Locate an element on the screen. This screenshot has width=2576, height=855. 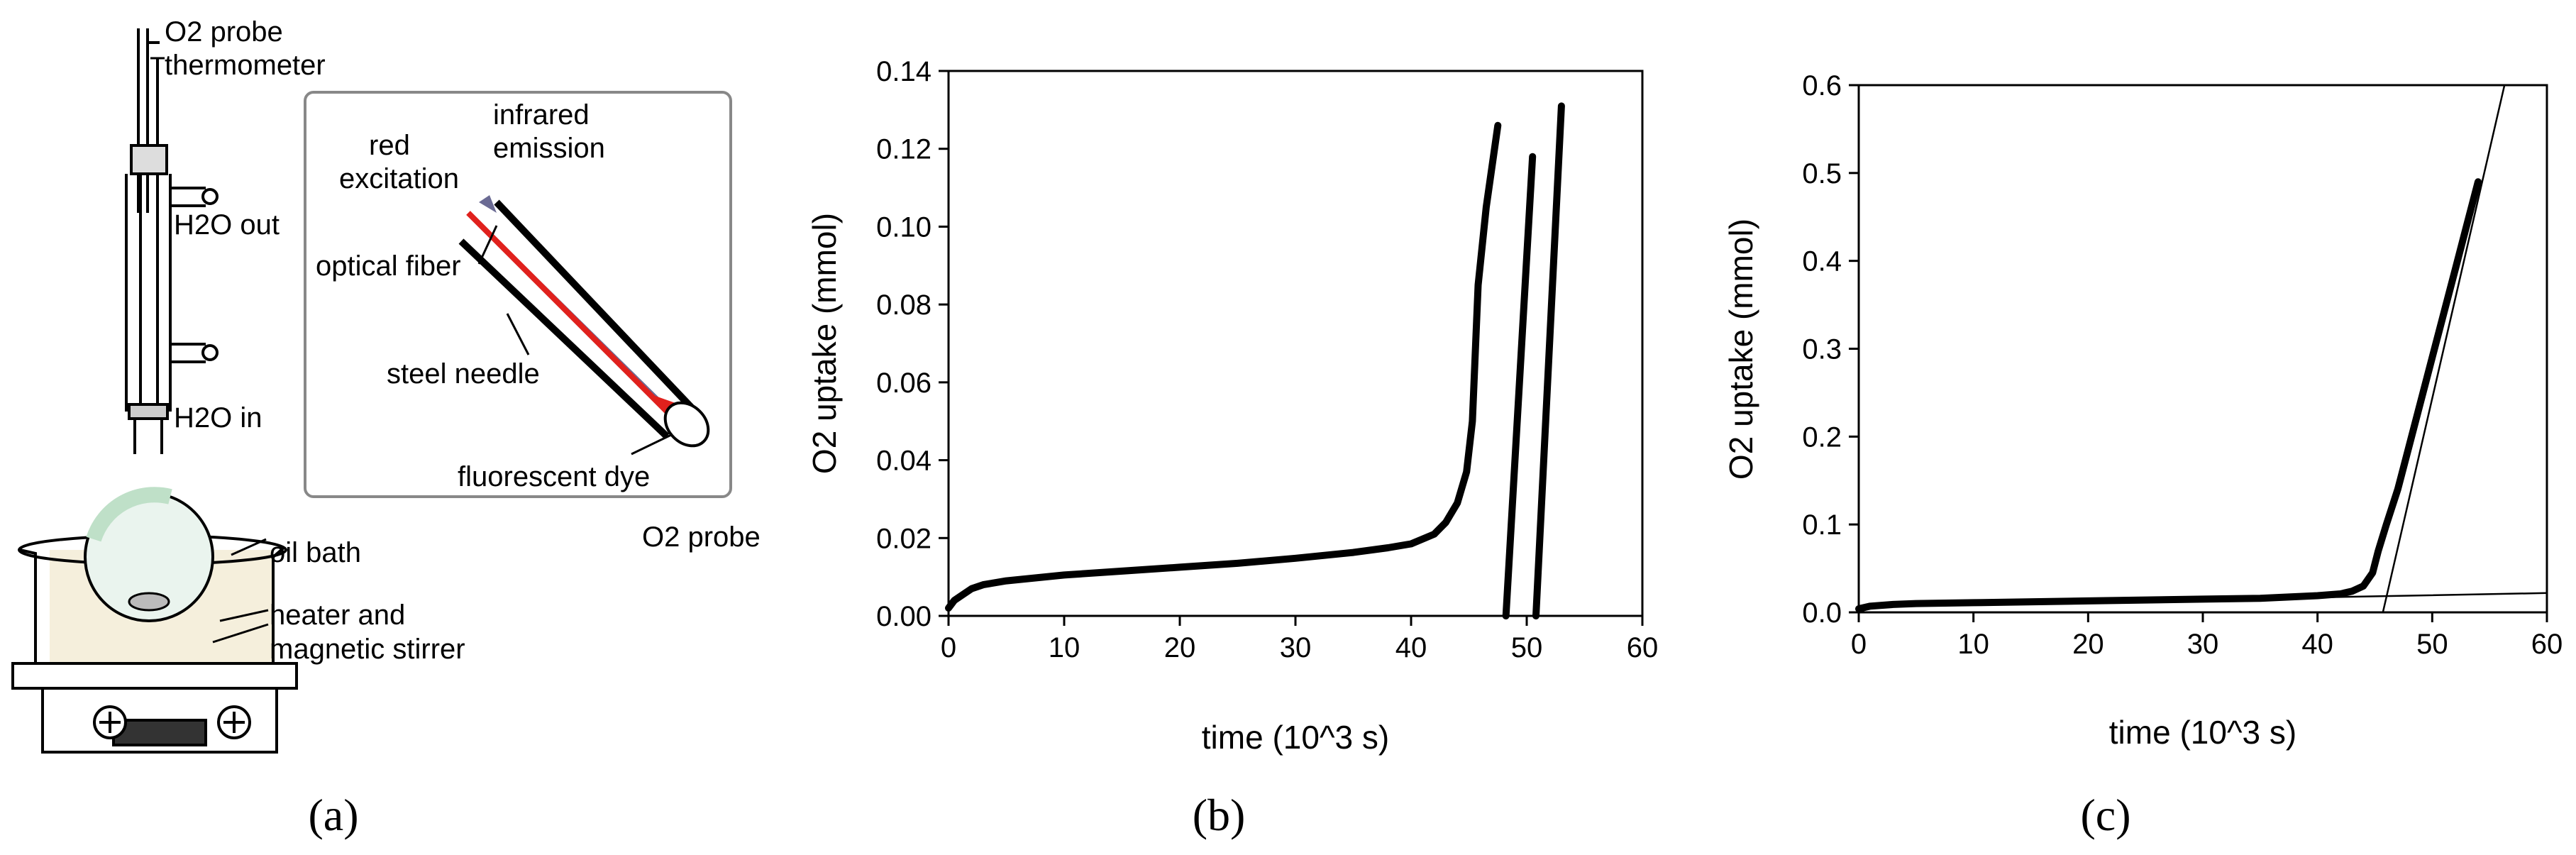
inset-label-fluorescent-dye: fluorescent dye is located at coordinates (554, 477).